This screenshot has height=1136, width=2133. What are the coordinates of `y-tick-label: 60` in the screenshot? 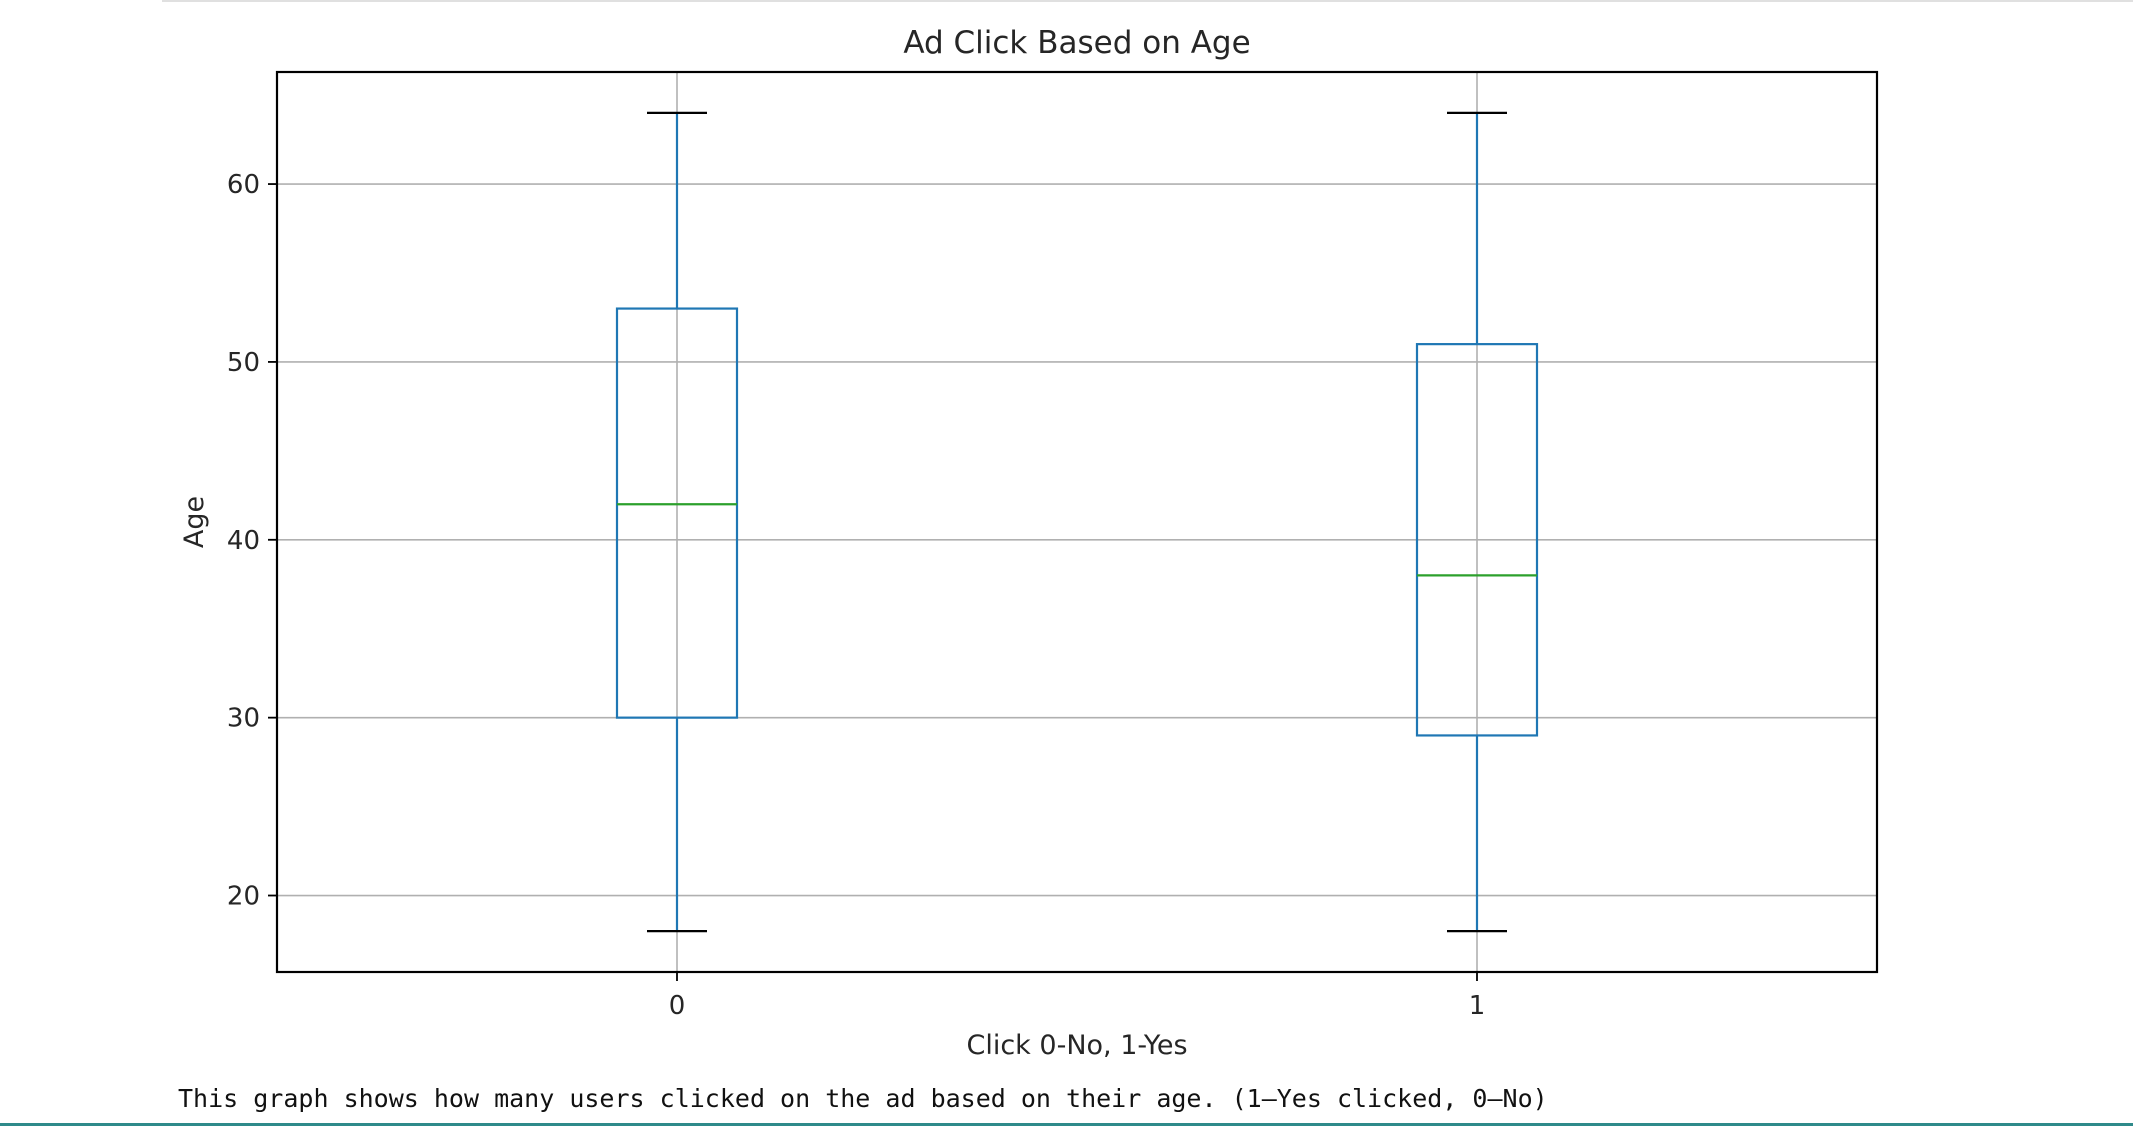 It's located at (243, 185).